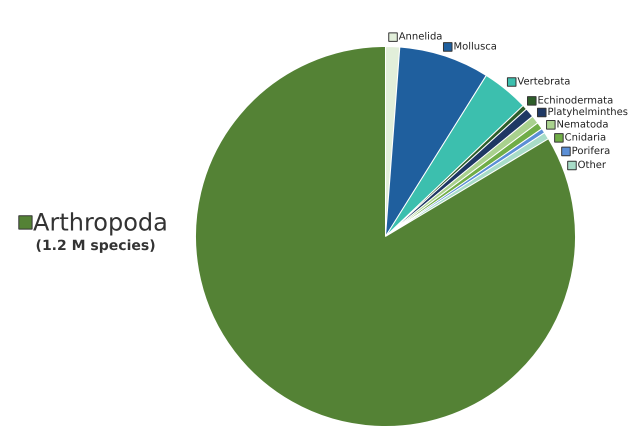 This screenshot has width=632, height=429. I want to click on legend-label: Arthropoda, so click(100, 222).